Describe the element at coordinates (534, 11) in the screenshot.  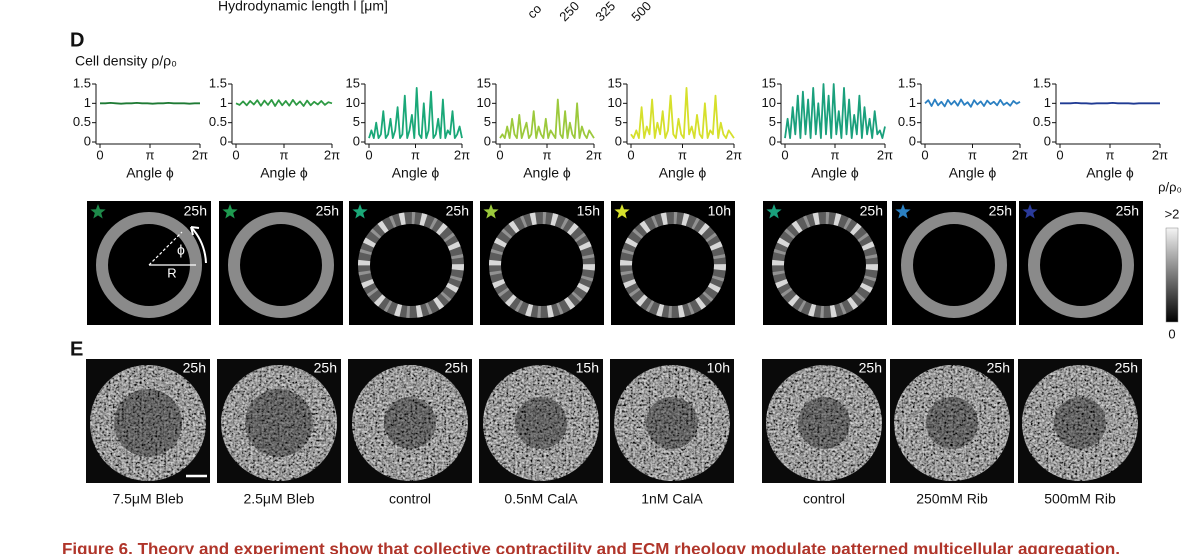
I see `cropped-tick: co` at that location.